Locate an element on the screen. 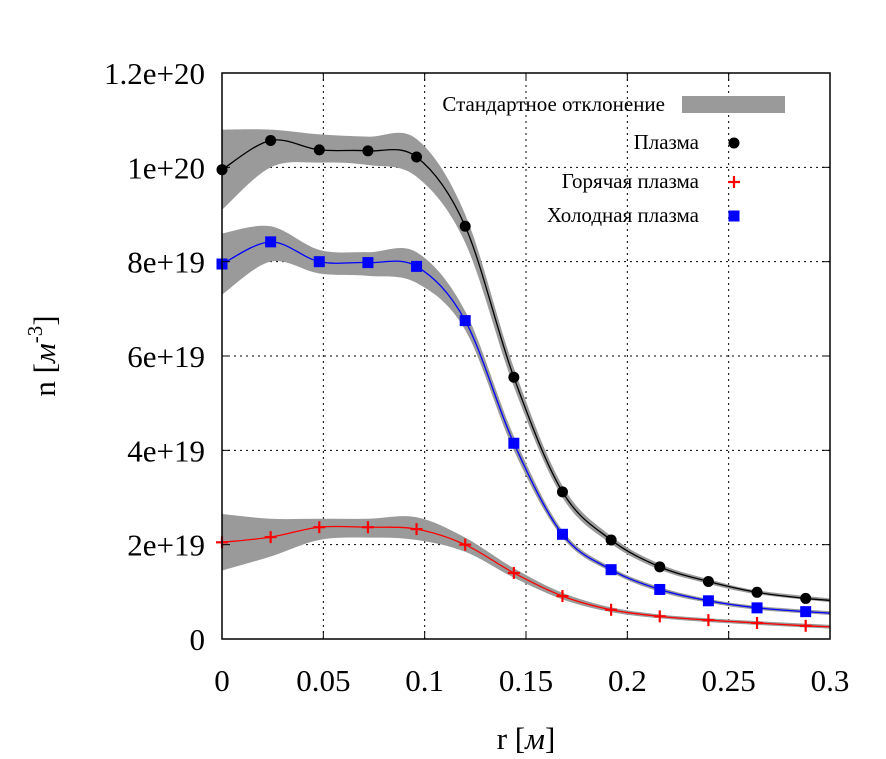 The height and width of the screenshot is (759, 886). legend-label-plasma: Плазма is located at coordinates (667, 142).